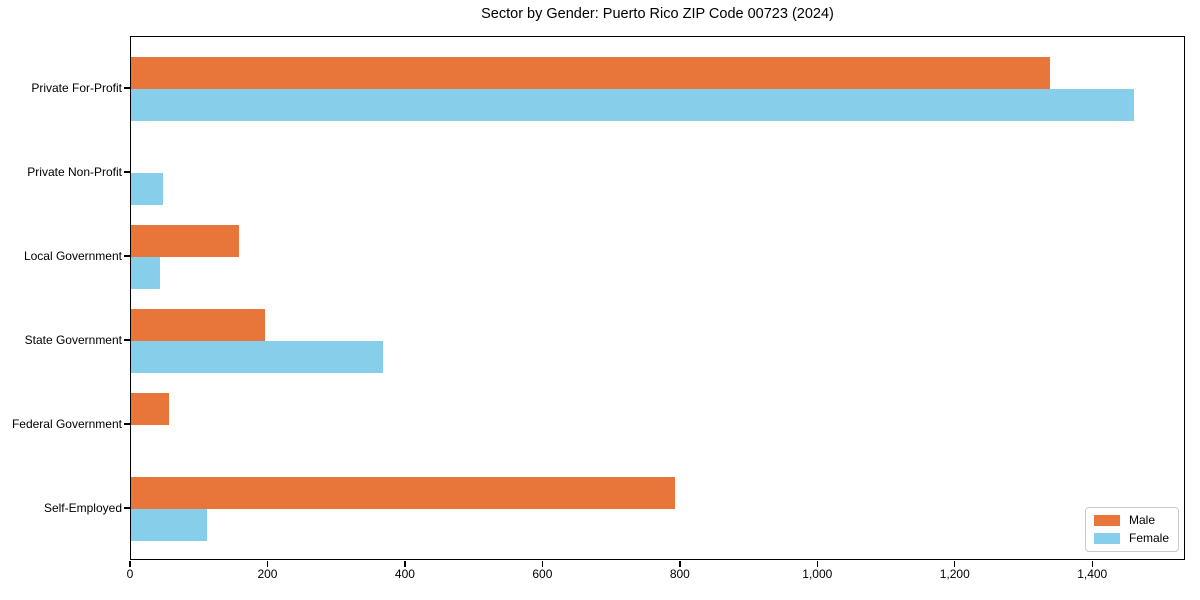  What do you see at coordinates (74, 172) in the screenshot?
I see `y-axis-label: Private Non-Profit` at bounding box center [74, 172].